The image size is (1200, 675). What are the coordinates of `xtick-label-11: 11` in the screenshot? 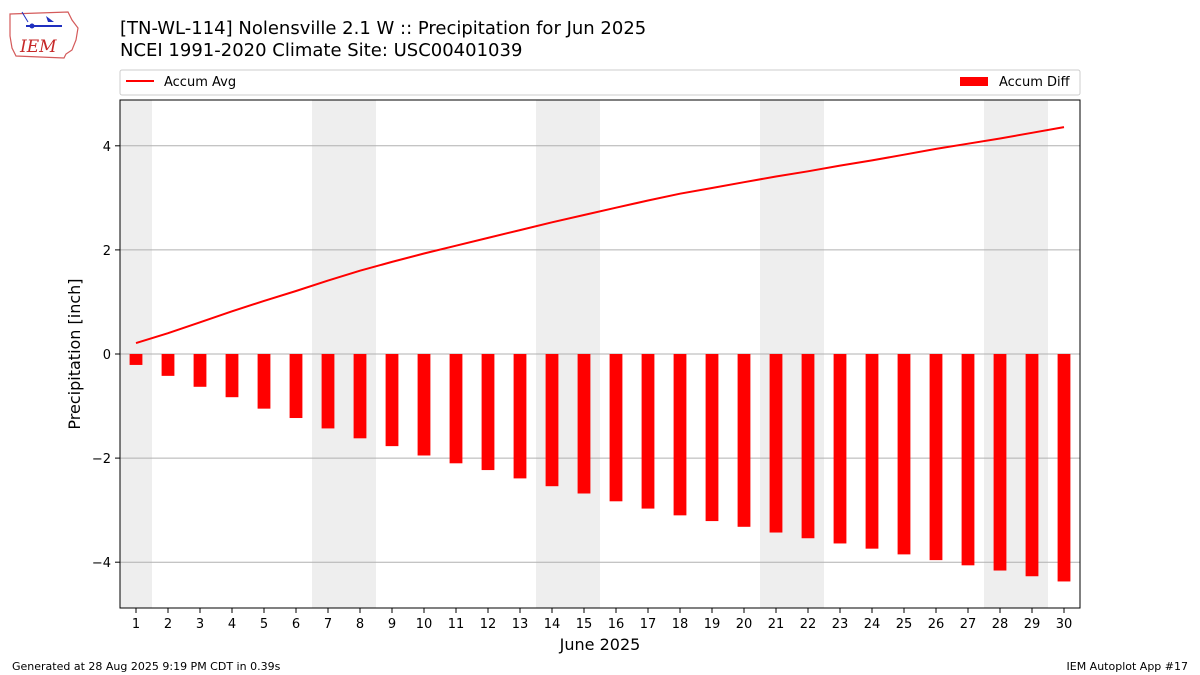 It's located at (456, 624).